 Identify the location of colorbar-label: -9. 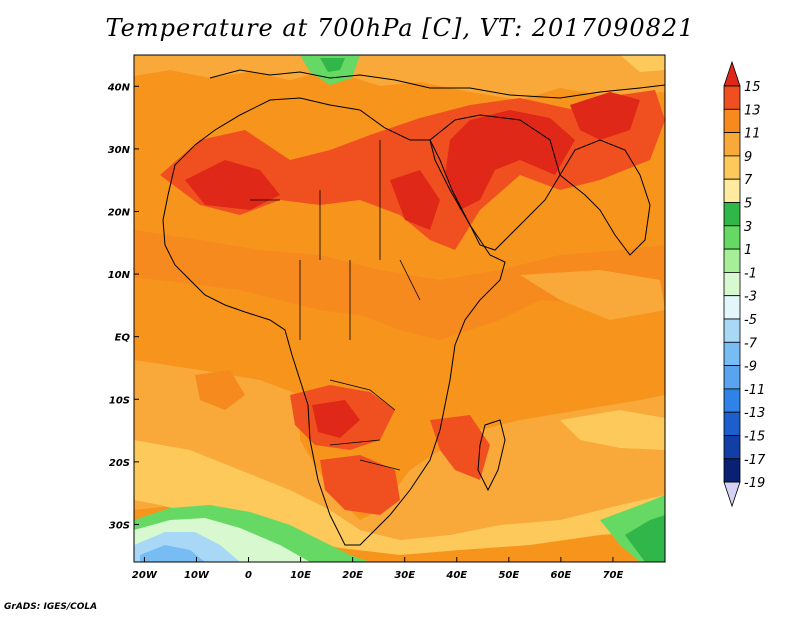
(750, 367).